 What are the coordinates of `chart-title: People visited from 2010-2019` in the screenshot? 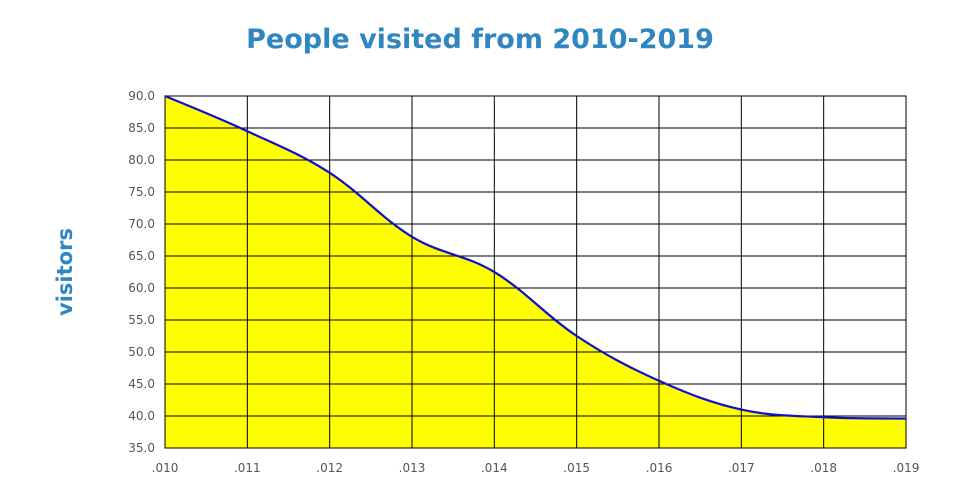 It's located at (480, 39).